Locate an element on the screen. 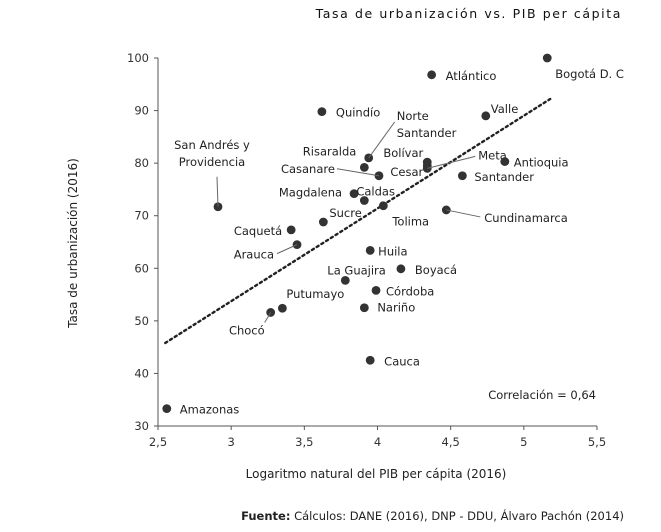 The height and width of the screenshot is (532, 661). point-label: Norte Santander is located at coordinates (427, 124).